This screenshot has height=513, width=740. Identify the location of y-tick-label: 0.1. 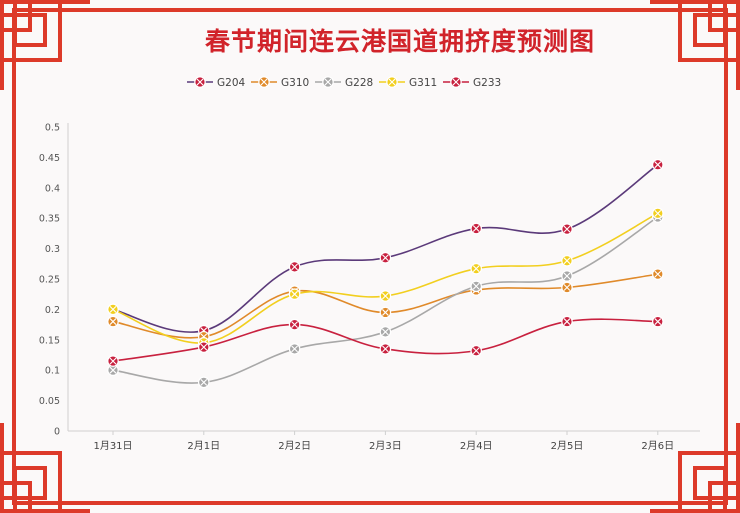
(52, 371).